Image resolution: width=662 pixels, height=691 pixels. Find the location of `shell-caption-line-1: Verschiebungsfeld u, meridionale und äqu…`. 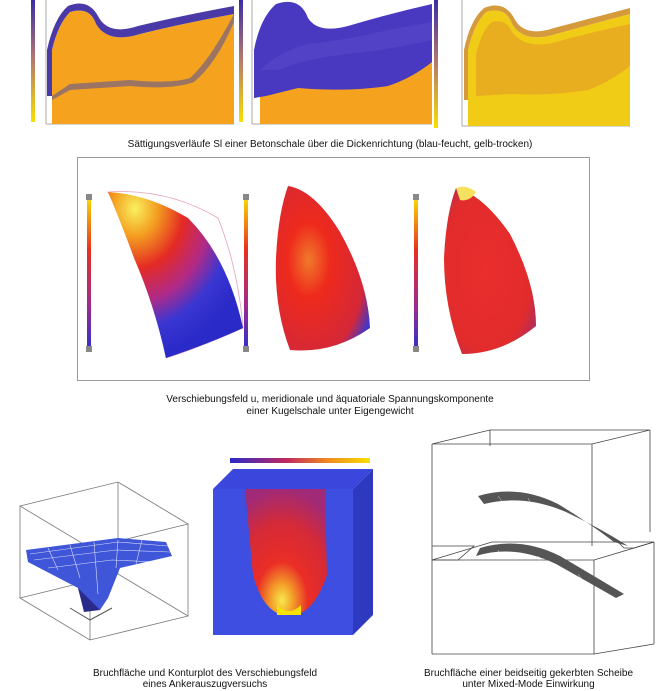

shell-caption-line-1: Verschiebungsfeld u, meridionale und äqu… is located at coordinates (330, 399).